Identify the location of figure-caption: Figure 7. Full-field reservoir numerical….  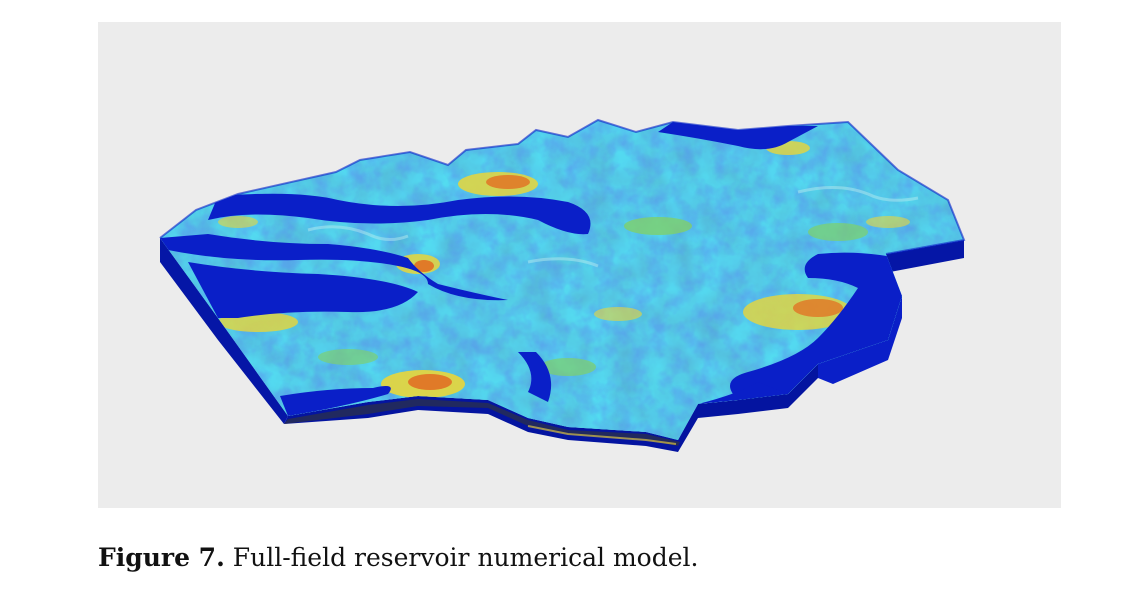
(578, 558).